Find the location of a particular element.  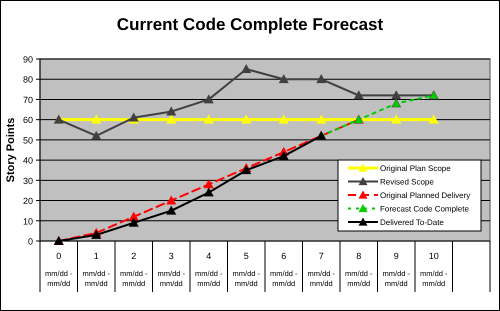

legend-label: Delivered To-Date is located at coordinates (412, 222).